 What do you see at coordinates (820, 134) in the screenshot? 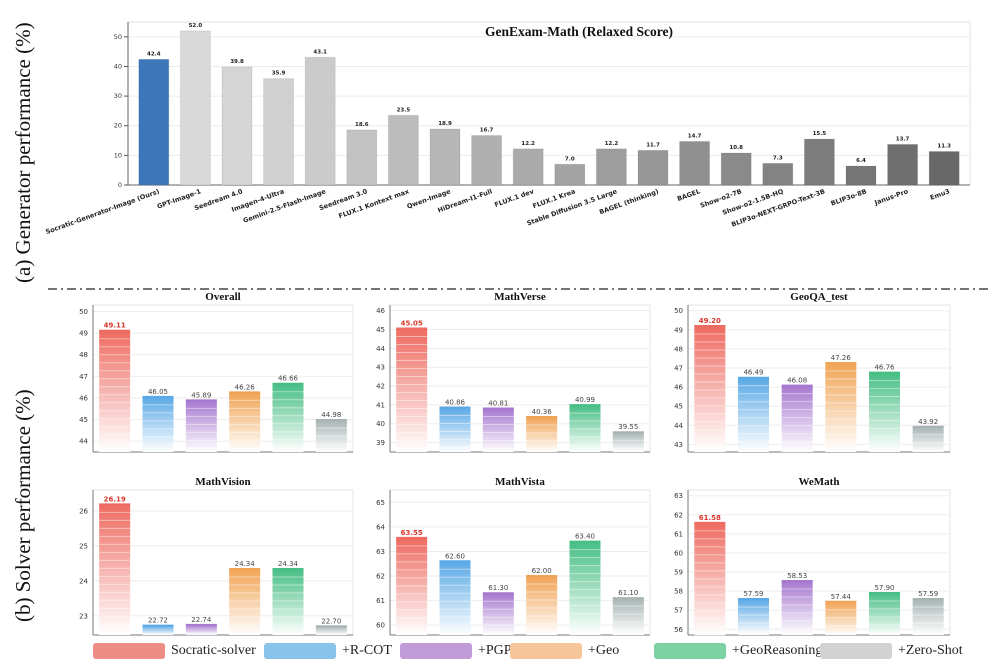
I see `gen-bar-value: 15.5` at bounding box center [820, 134].